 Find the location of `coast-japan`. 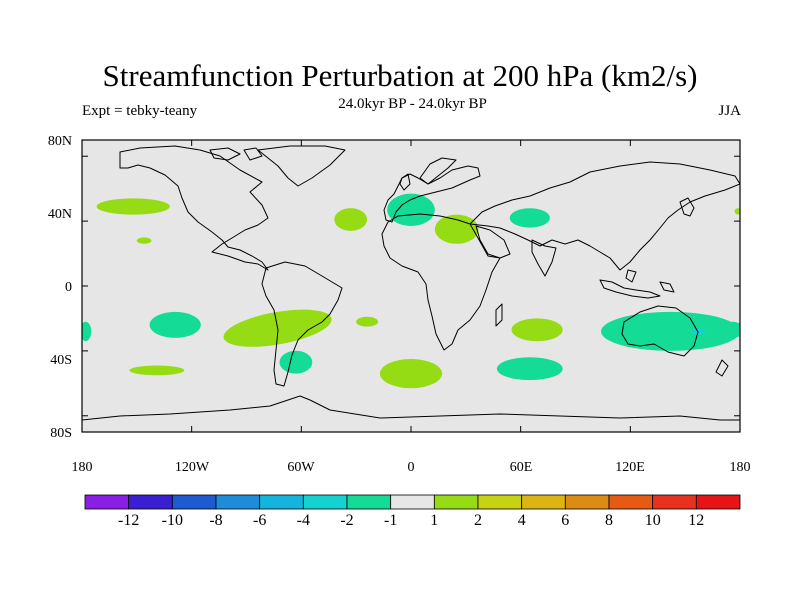

coast-japan is located at coordinates (687, 207).